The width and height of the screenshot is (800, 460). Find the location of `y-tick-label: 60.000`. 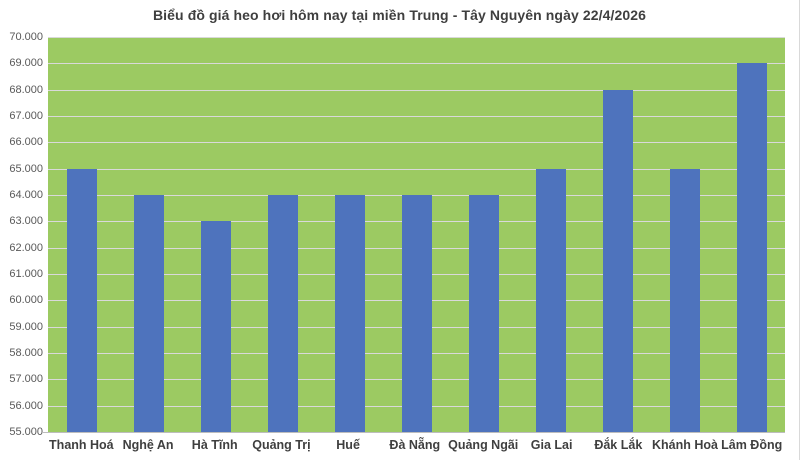

y-tick-label: 60.000 is located at coordinates (26, 300).